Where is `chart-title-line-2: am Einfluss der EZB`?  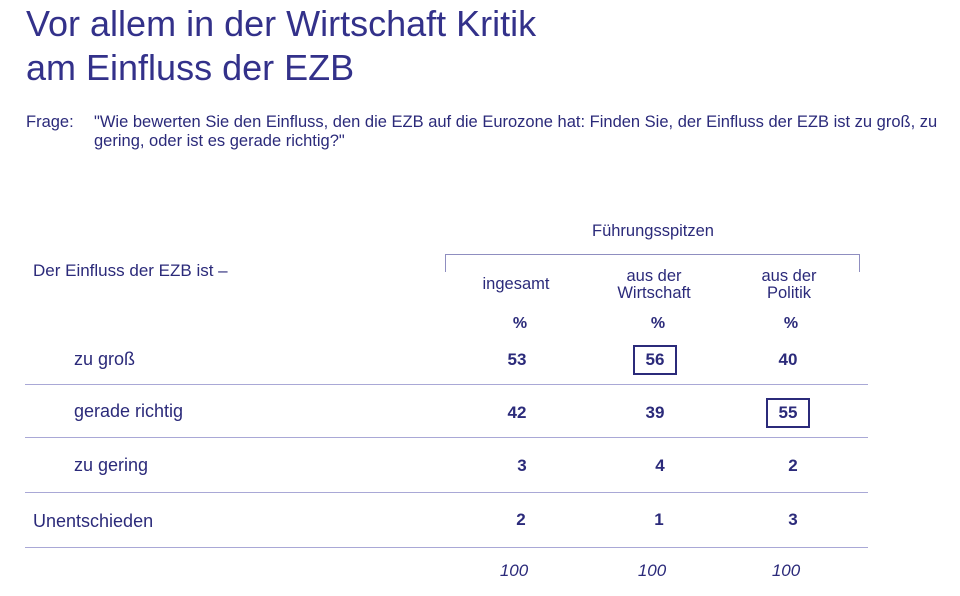
chart-title-line-2: am Einfluss der EZB is located at coordinates (190, 67).